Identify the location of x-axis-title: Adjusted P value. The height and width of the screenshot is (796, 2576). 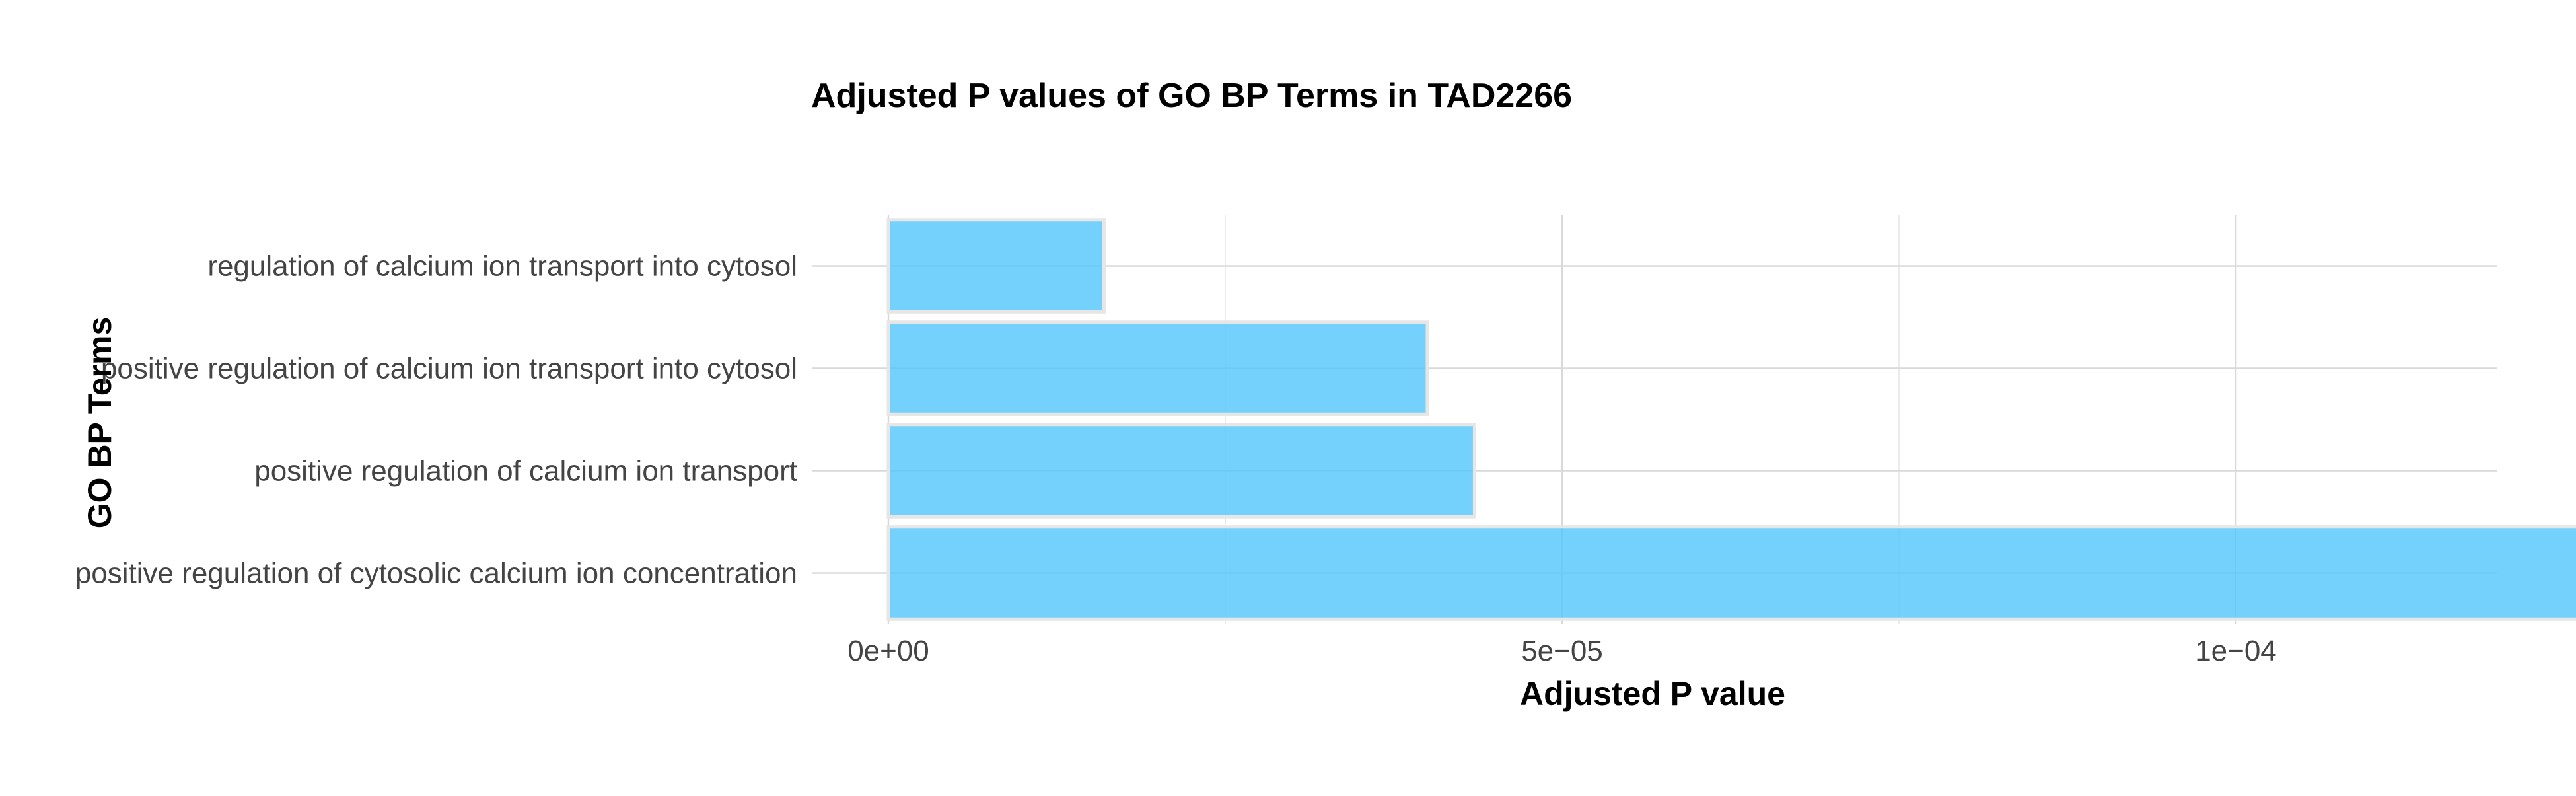
(1653, 693).